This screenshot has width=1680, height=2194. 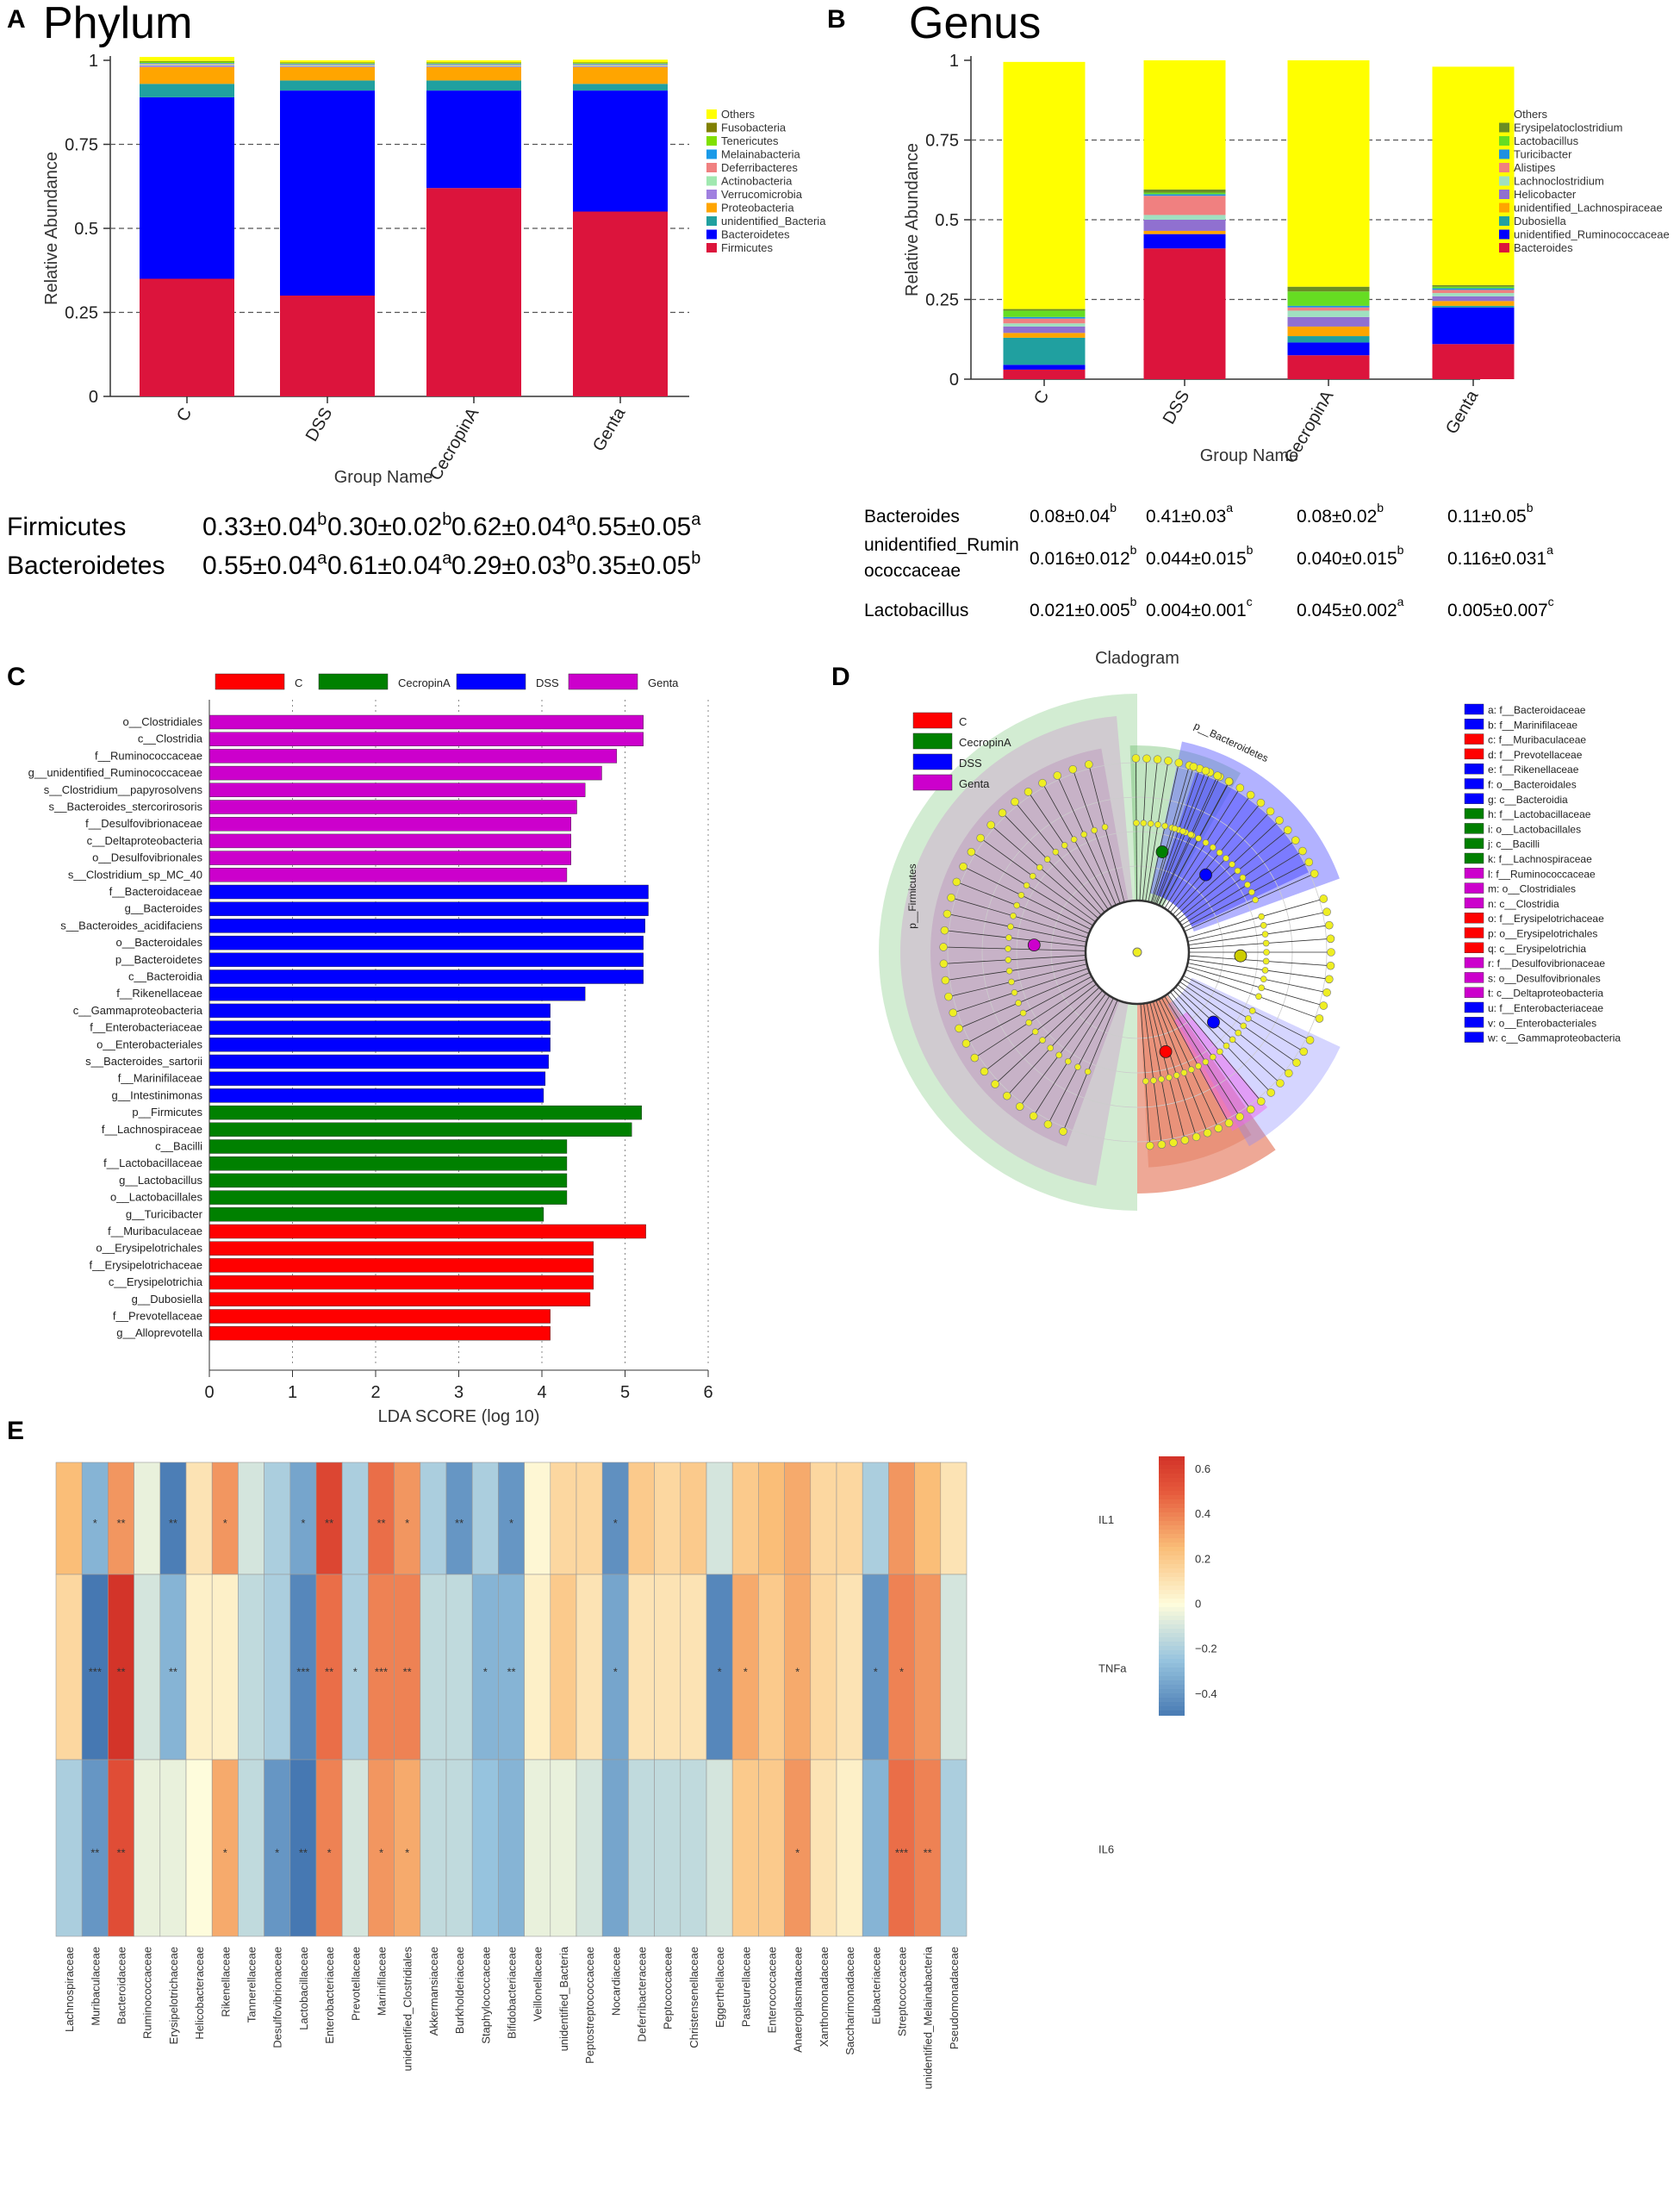 I want to click on lda-bar-label: c__Deltaproteobacteria, so click(x=145, y=840).